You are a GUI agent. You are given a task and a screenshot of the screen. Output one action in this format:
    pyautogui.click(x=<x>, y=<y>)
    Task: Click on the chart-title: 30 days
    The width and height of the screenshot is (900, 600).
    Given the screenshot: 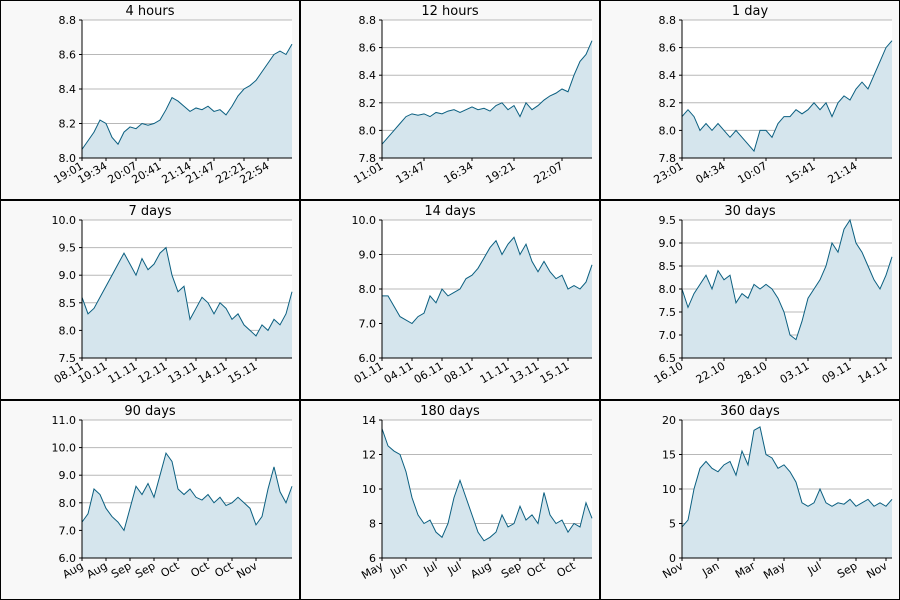 What is the action you would take?
    pyautogui.click(x=750, y=211)
    